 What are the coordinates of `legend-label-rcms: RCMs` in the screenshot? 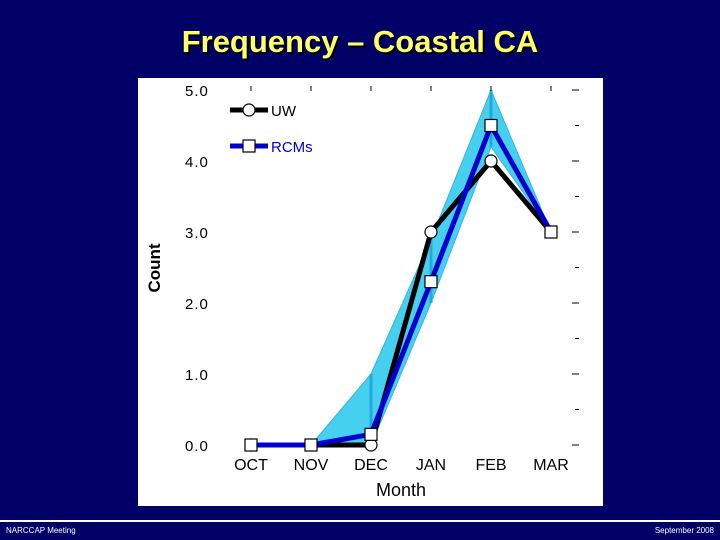 It's located at (292, 147).